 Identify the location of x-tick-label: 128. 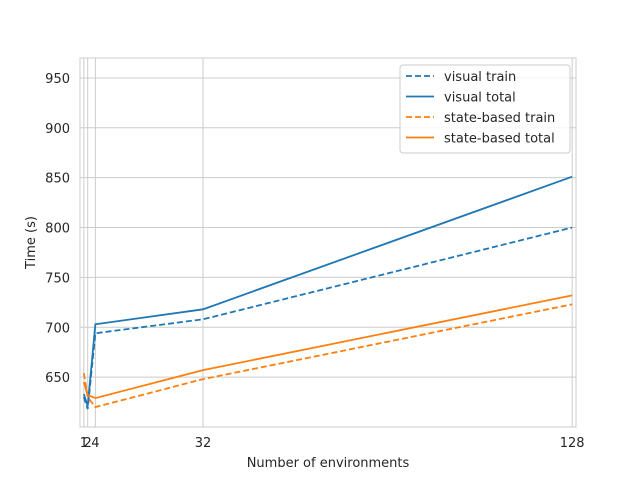
(572, 443).